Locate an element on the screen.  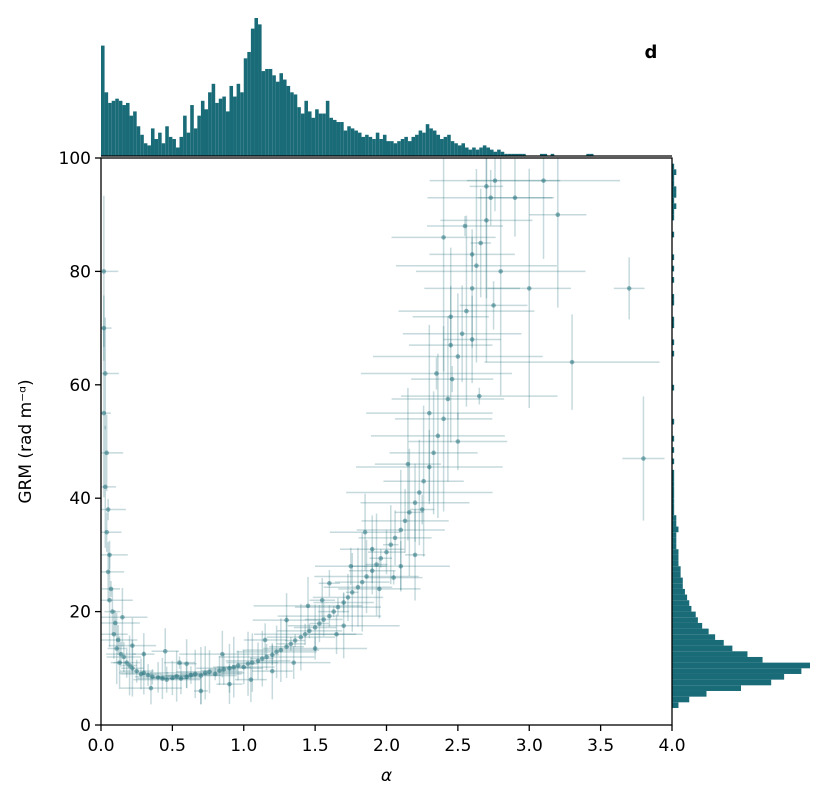
y-axis-ticks: 0 20 40 60 80 100 is located at coordinates (80, 442).